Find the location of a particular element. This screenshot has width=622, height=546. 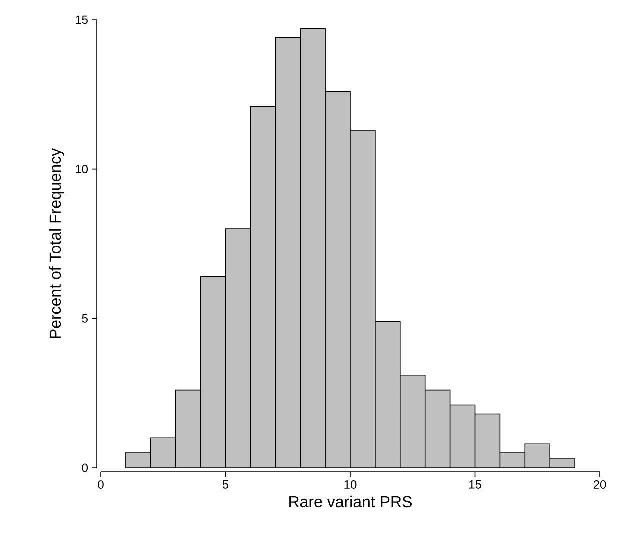

x-tick-label: 15 is located at coordinates (475, 484).